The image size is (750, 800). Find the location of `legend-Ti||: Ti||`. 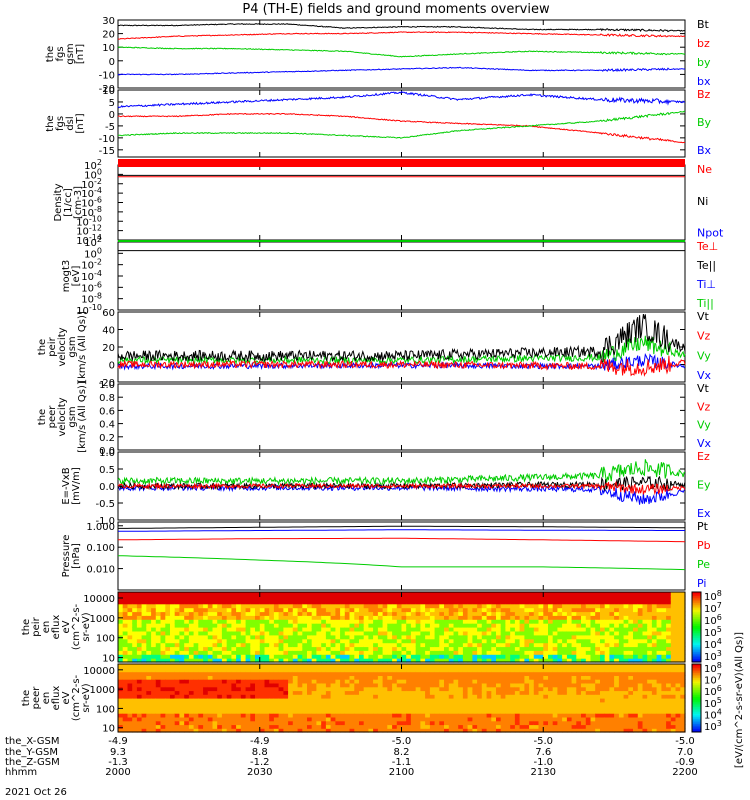

legend-Ti||: Ti|| is located at coordinates (705, 303).